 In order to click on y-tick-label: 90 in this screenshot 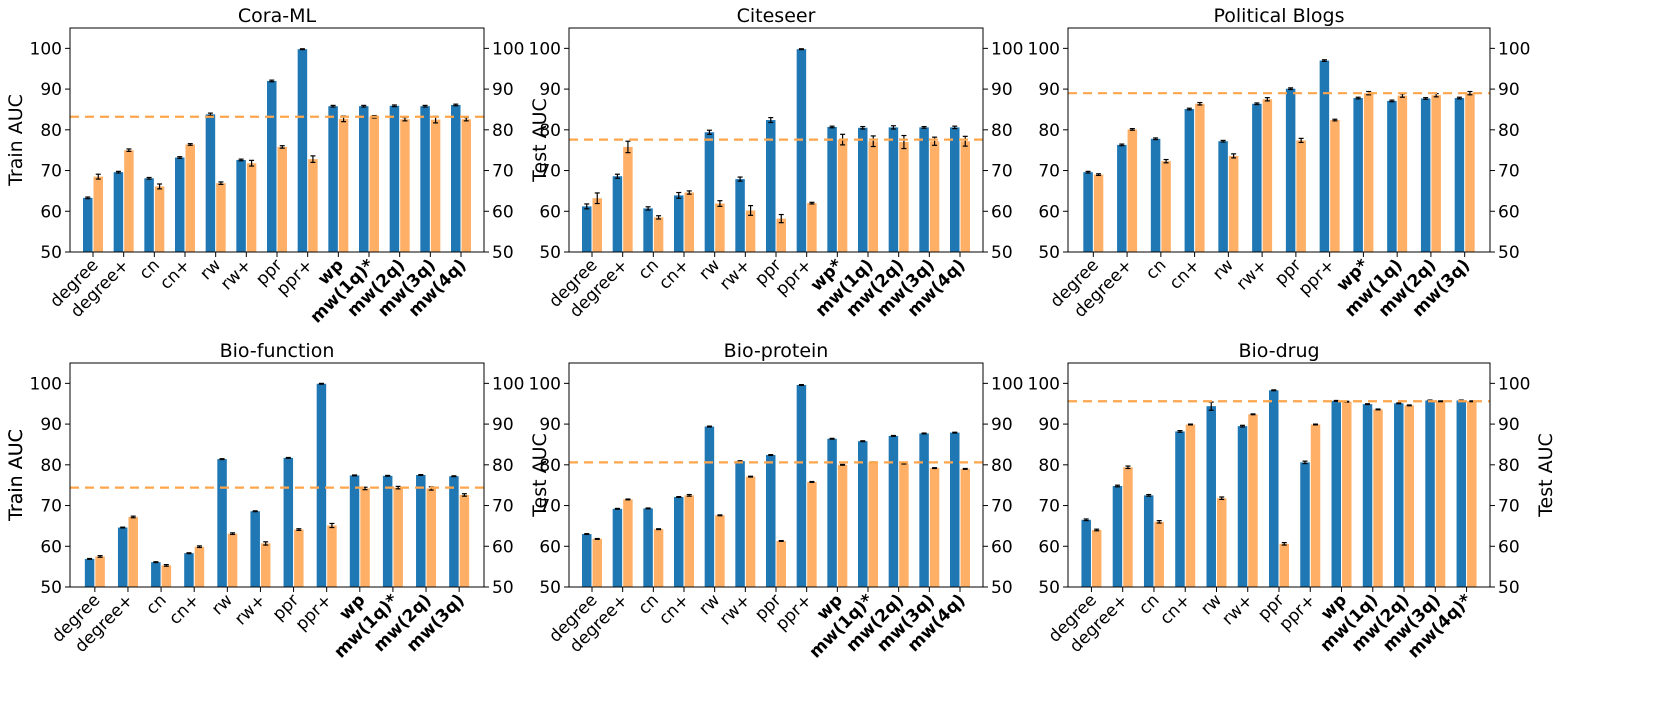, I will do `click(1049, 90)`.